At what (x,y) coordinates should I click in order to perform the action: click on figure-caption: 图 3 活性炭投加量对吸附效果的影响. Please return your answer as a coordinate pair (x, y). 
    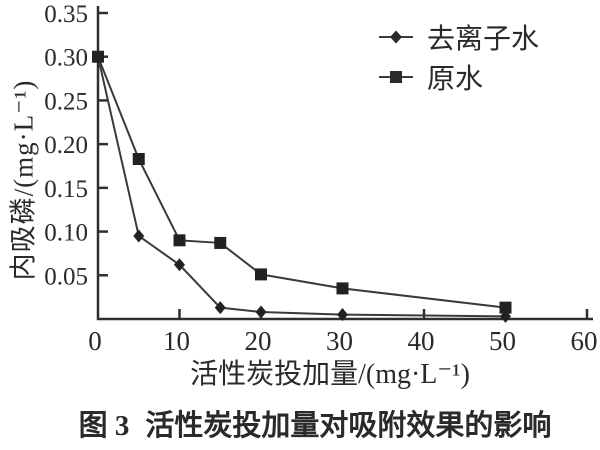
    Looking at the image, I should click on (315, 423).